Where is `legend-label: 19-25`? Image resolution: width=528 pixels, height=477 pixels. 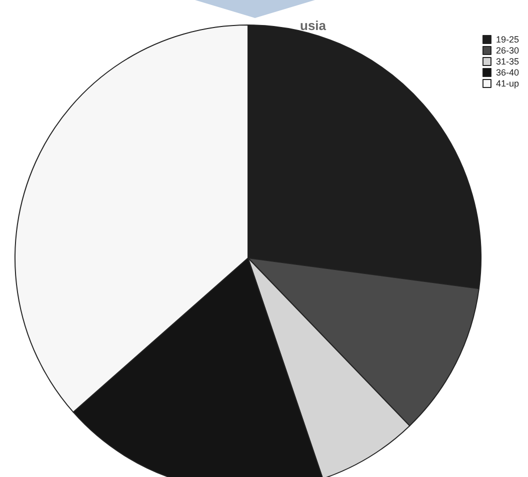 legend-label: 19-25 is located at coordinates (508, 39).